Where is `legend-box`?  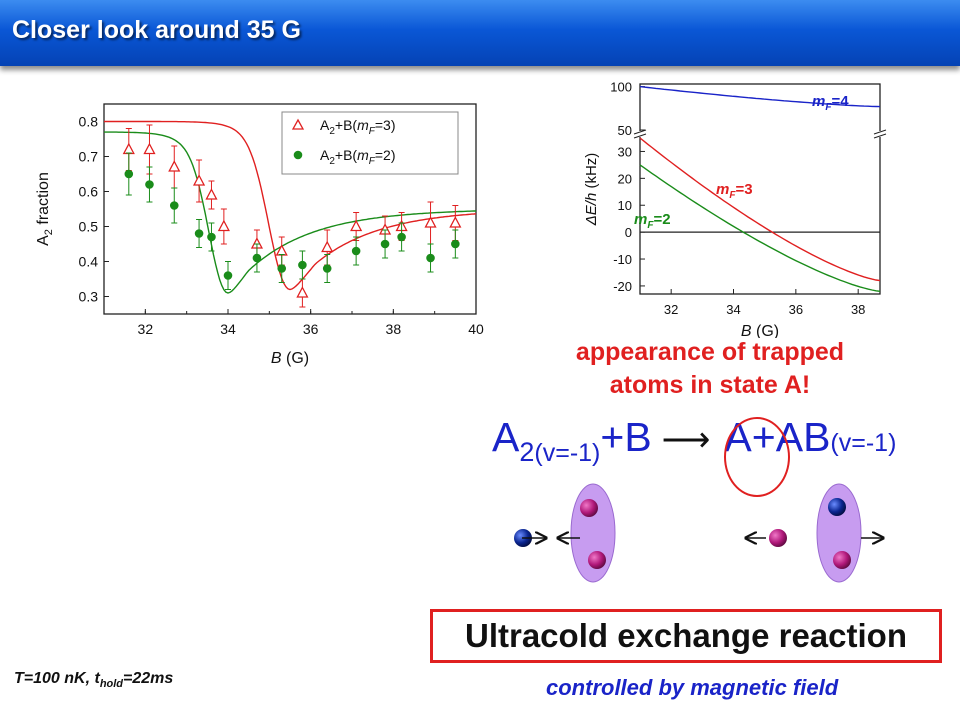 legend-box is located at coordinates (370, 143).